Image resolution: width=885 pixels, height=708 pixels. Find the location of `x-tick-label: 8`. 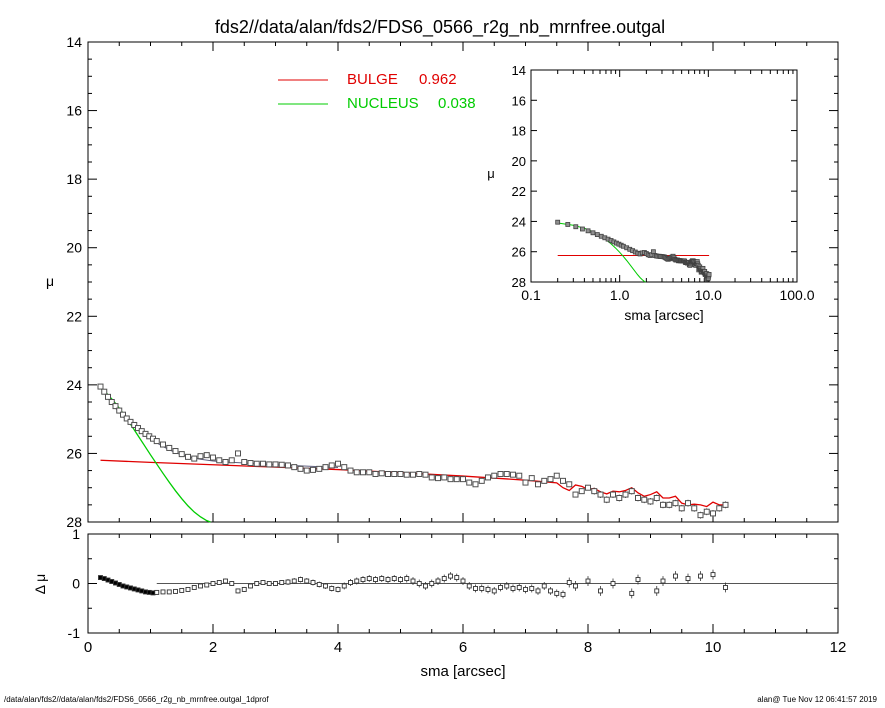

x-tick-label: 8 is located at coordinates (588, 647).